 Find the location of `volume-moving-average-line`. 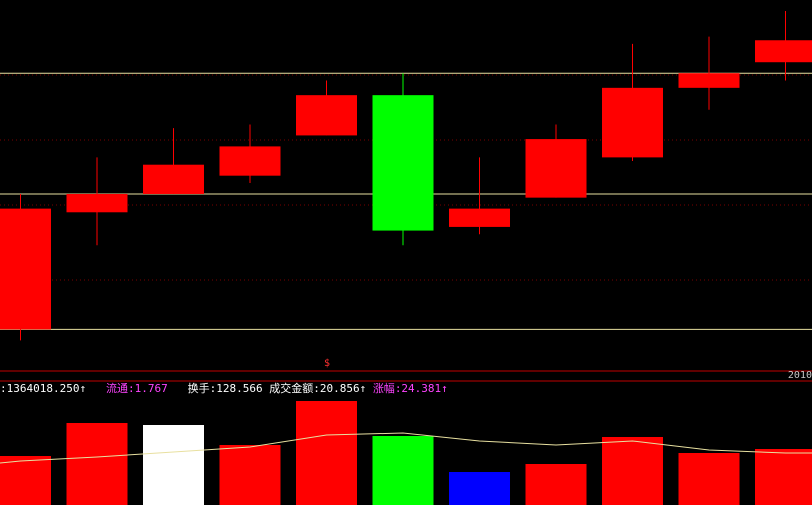

volume-moving-average-line is located at coordinates (406, 448).